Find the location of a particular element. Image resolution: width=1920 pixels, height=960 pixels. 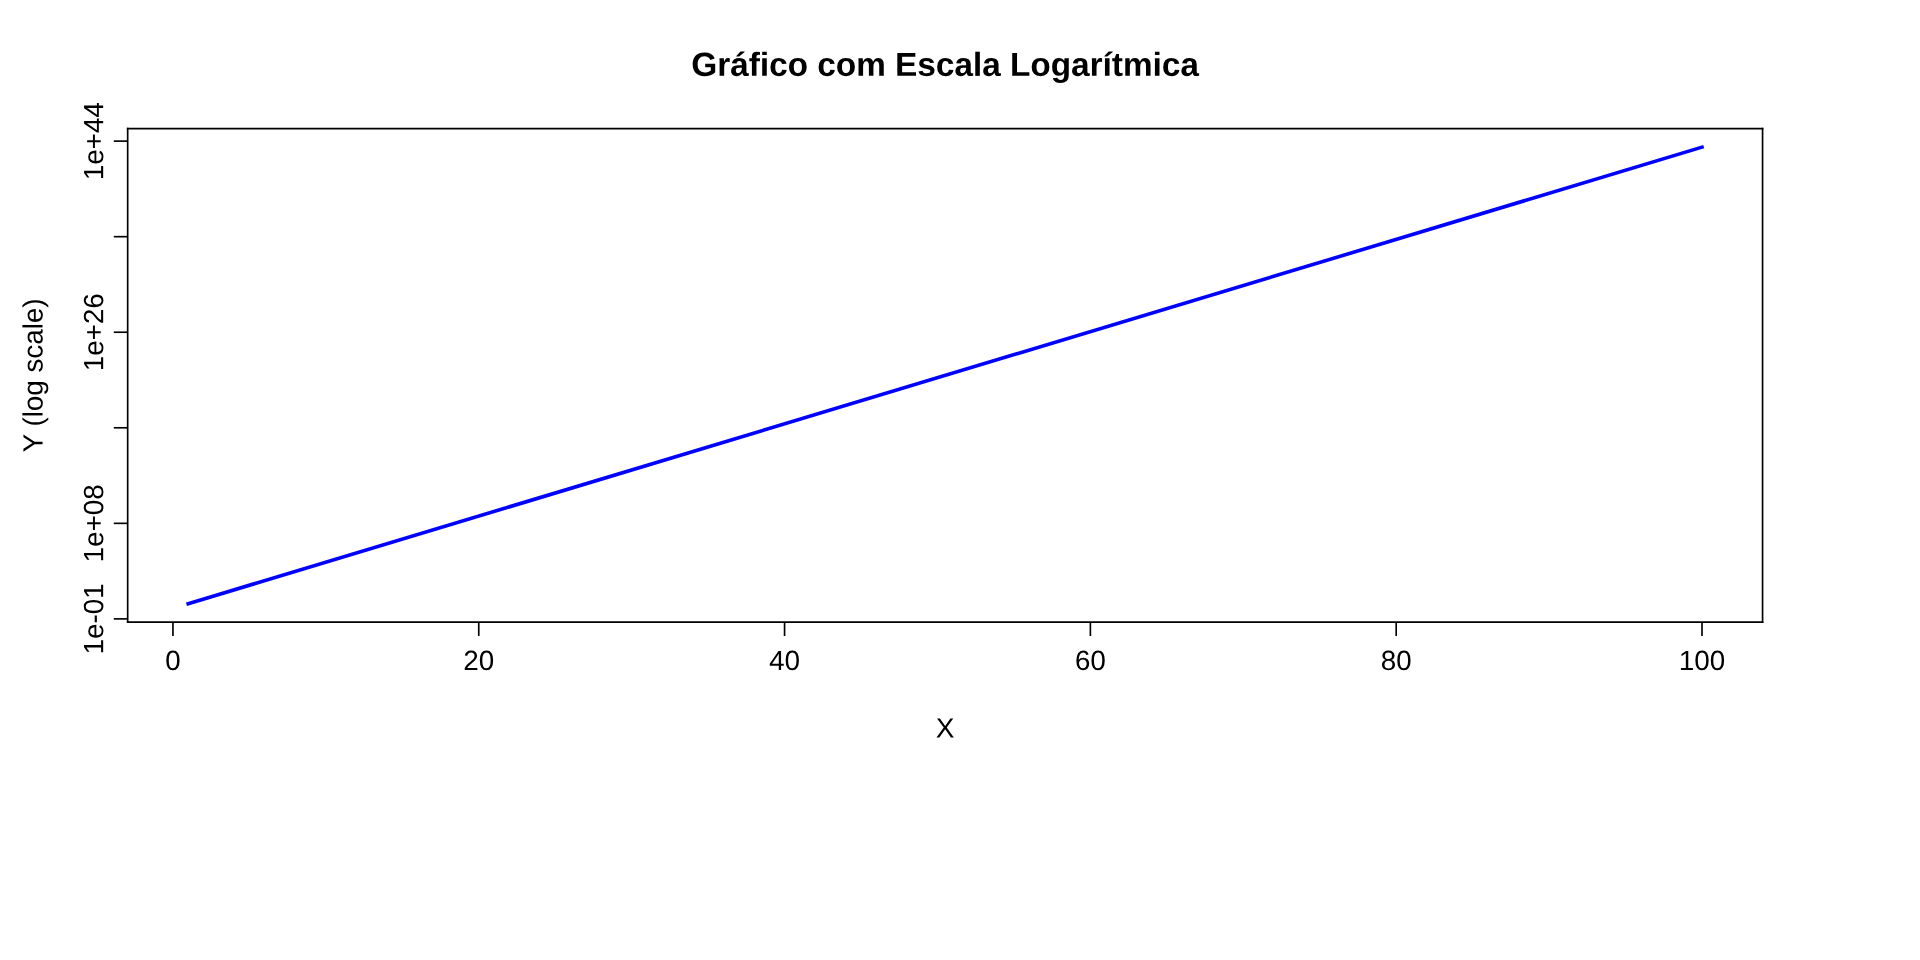

x-tick-label: 100 is located at coordinates (1702, 660).